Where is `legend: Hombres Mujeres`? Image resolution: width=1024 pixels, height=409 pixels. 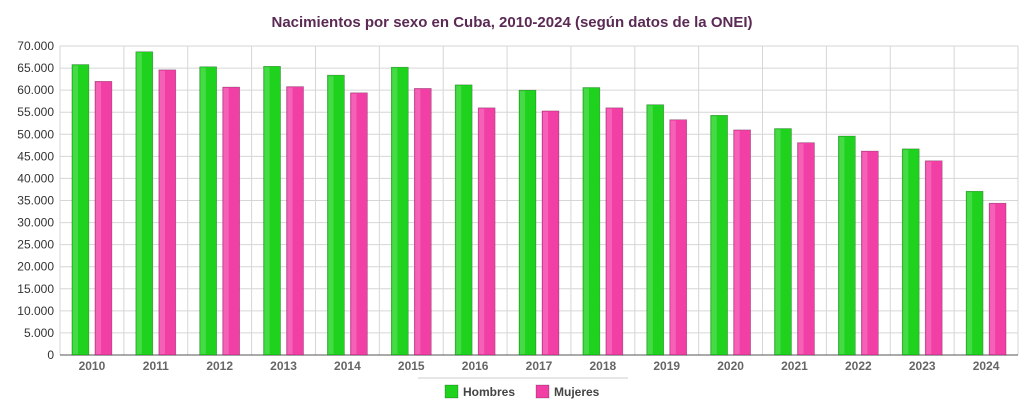
legend: Hombres Mujeres is located at coordinates (523, 388).